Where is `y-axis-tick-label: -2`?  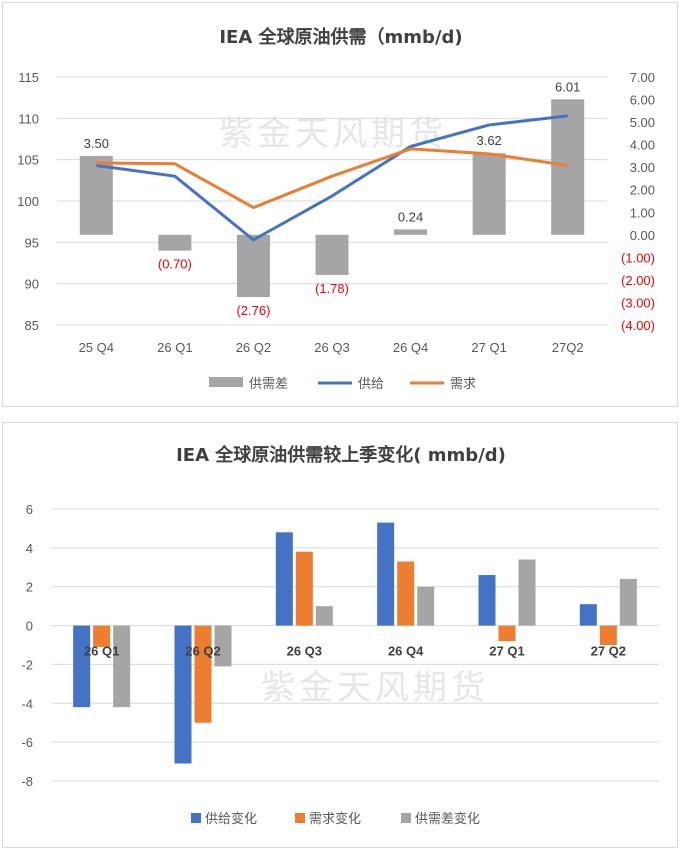
y-axis-tick-label: -2 is located at coordinates (27, 664).